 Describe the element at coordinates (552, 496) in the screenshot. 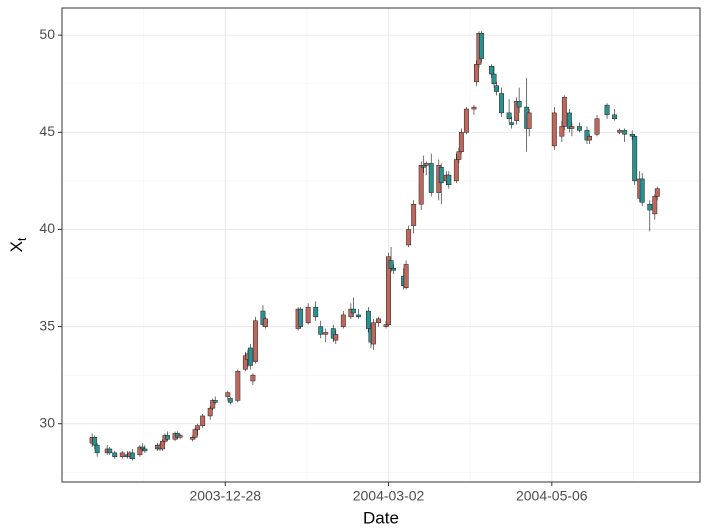

I see `x-tick-label: 2004-05-06` at that location.